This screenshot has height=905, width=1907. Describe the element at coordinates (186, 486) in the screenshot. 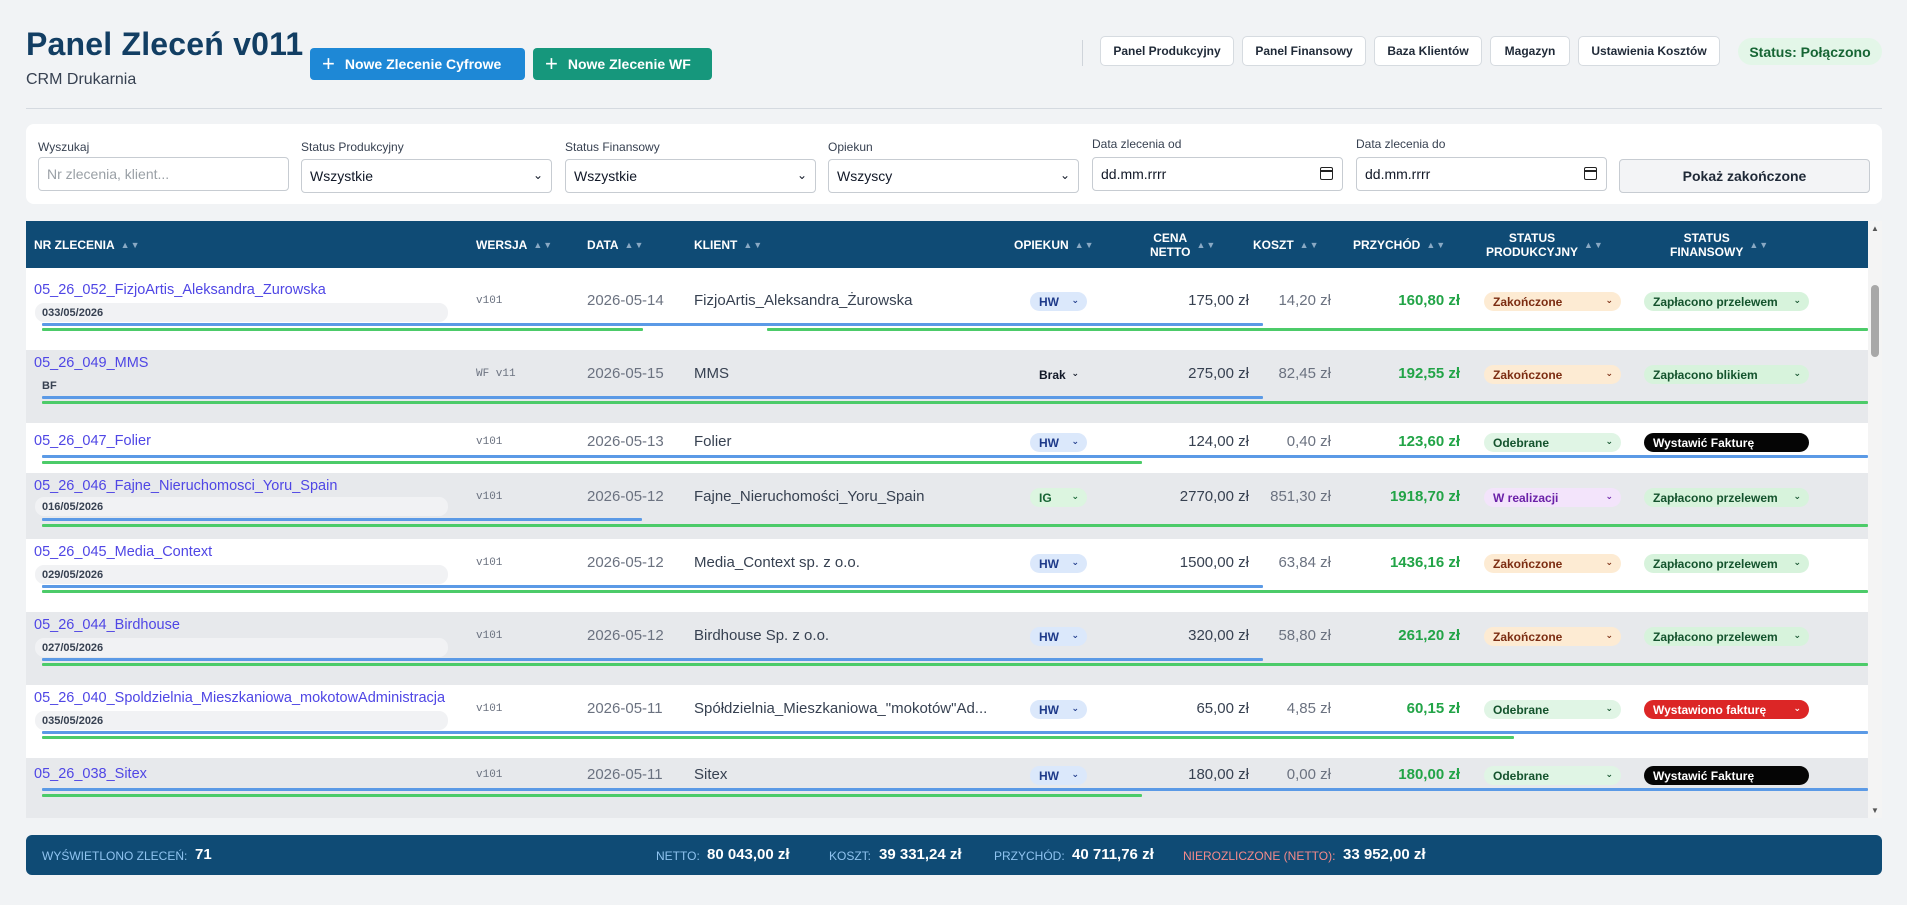

I see `order-number-link: 05_26_046_Fajne_Nieruchomosci_Yoru_Spain` at that location.